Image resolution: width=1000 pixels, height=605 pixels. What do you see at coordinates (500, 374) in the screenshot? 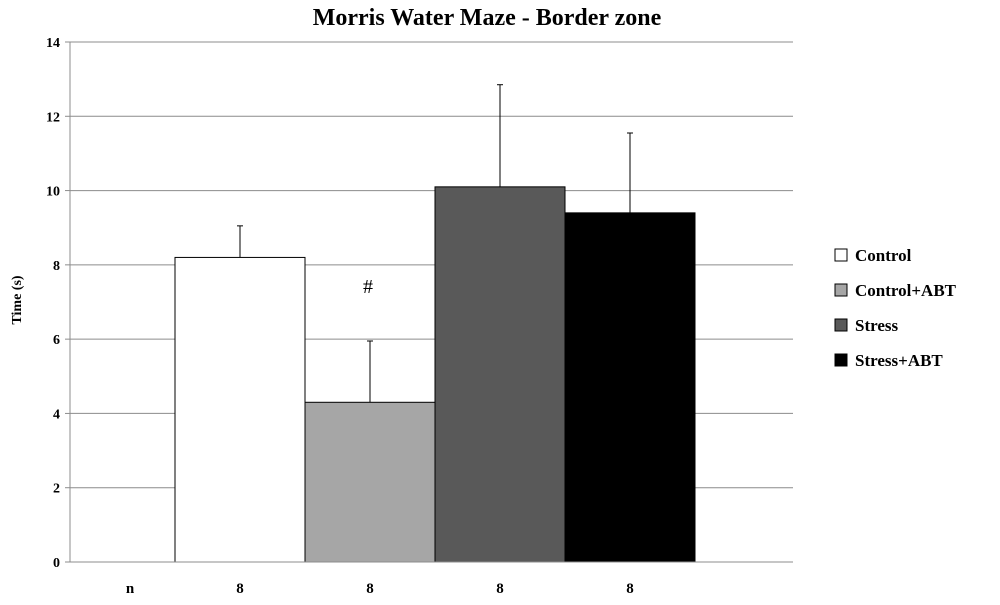
I see `bar-stress` at bounding box center [500, 374].